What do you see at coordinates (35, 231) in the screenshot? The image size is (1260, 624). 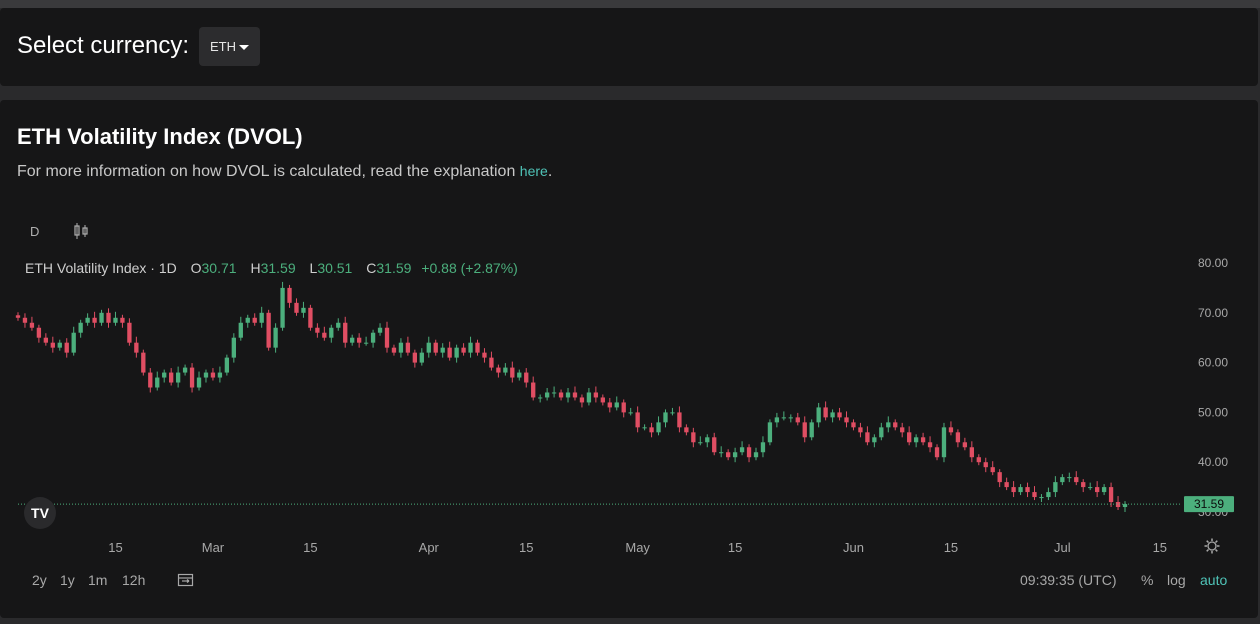 I see `interval-button: D` at bounding box center [35, 231].